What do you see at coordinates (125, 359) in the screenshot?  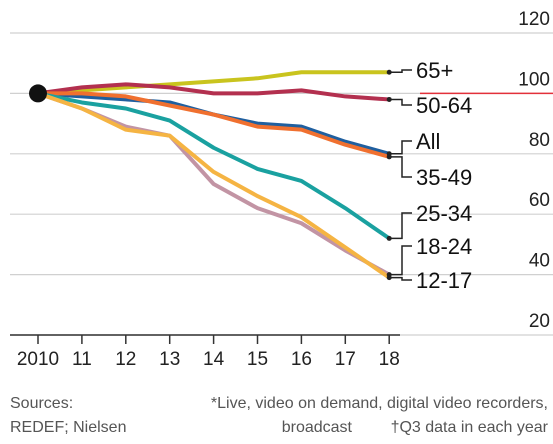 I see `x-tick-label: 12` at bounding box center [125, 359].